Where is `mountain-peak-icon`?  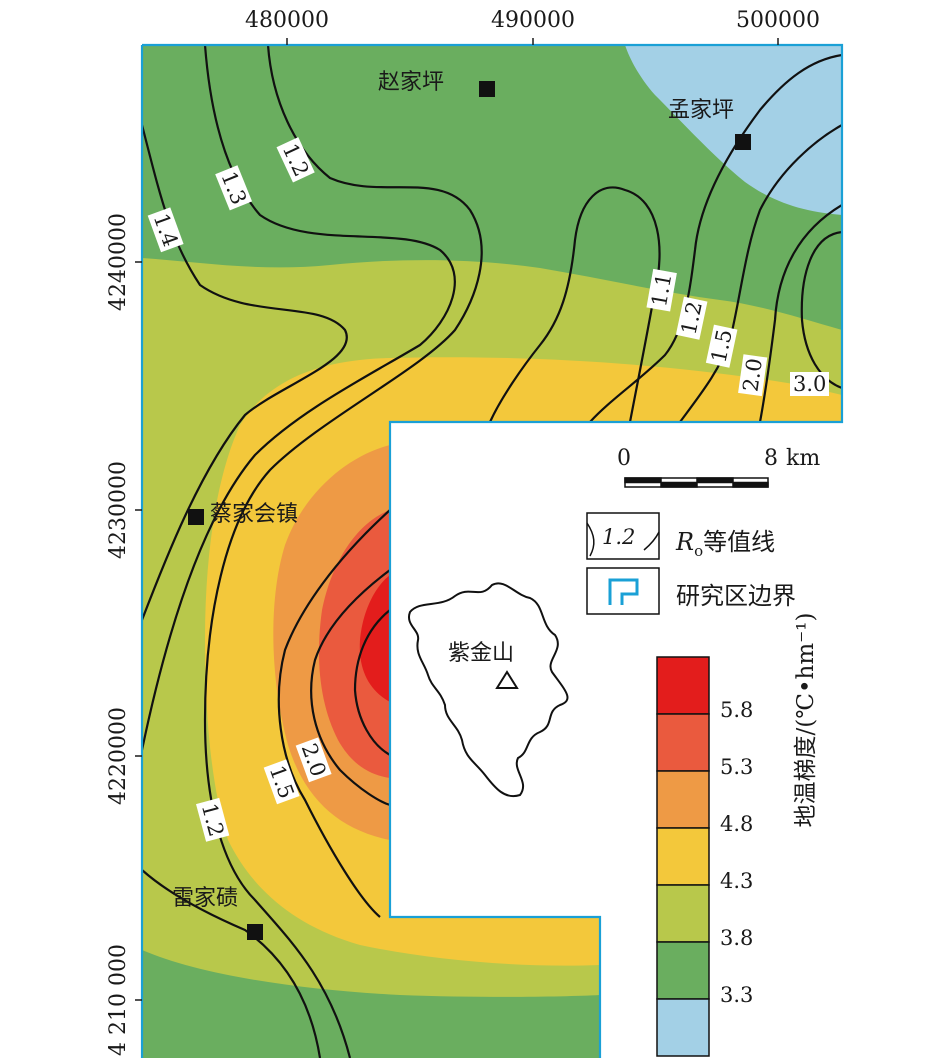
mountain-peak-icon is located at coordinates (507, 679).